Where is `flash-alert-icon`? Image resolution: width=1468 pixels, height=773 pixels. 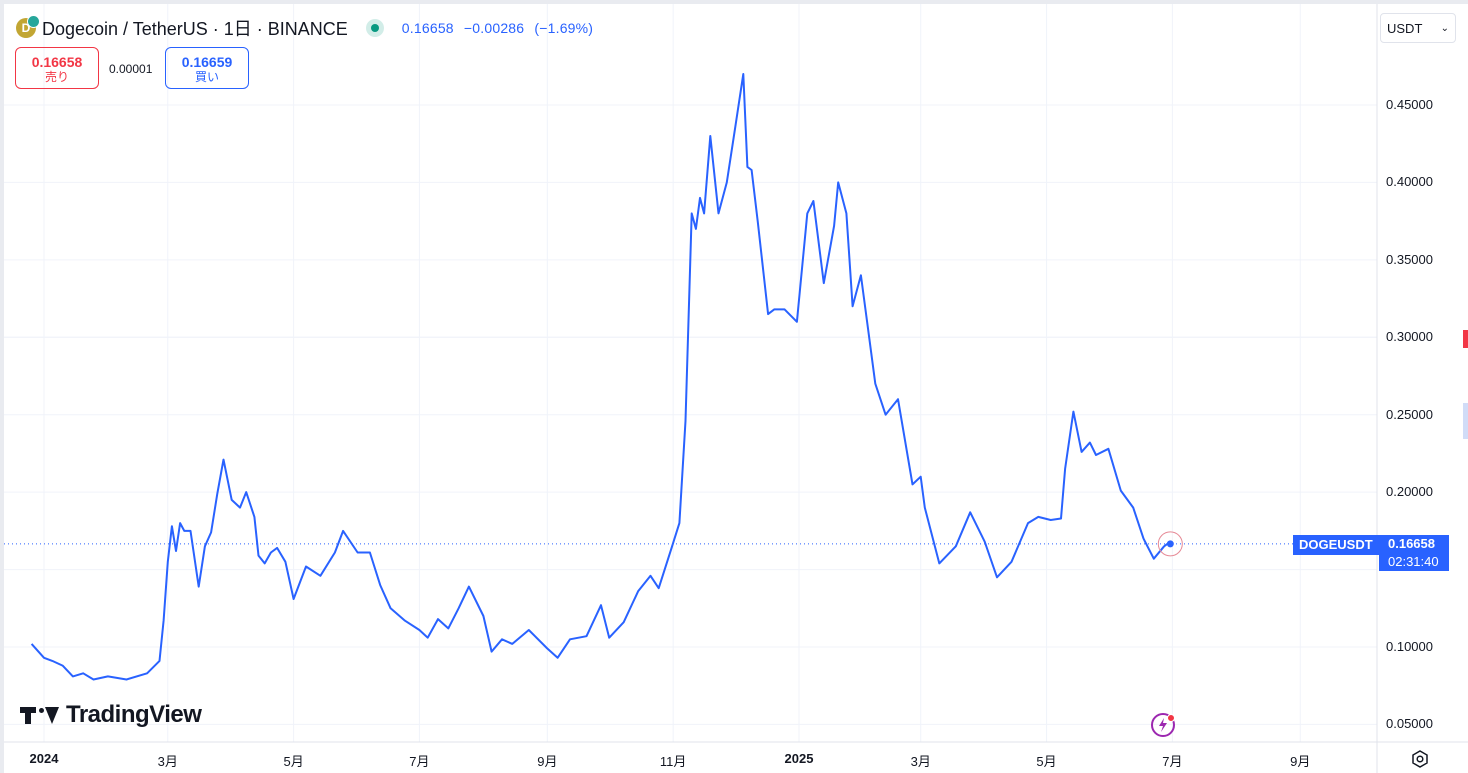
flash-alert-icon is located at coordinates (1164, 725).